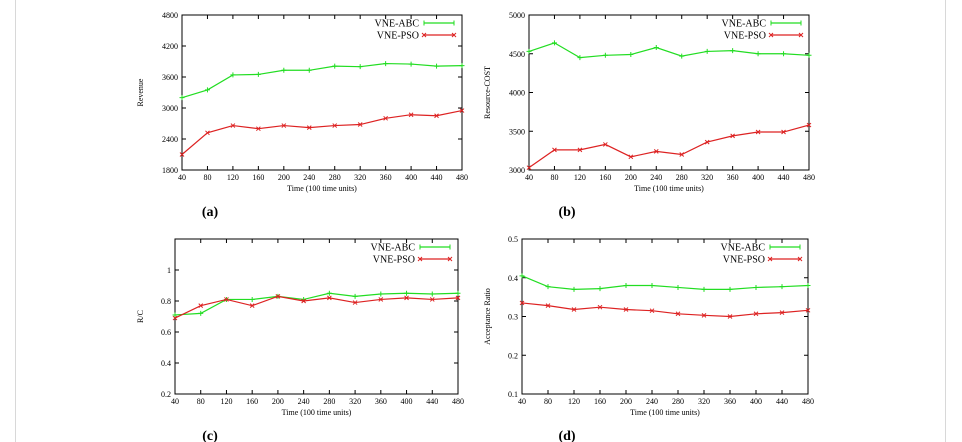  Describe the element at coordinates (210, 435) in the screenshot. I see `panel-label: (c)` at that location.